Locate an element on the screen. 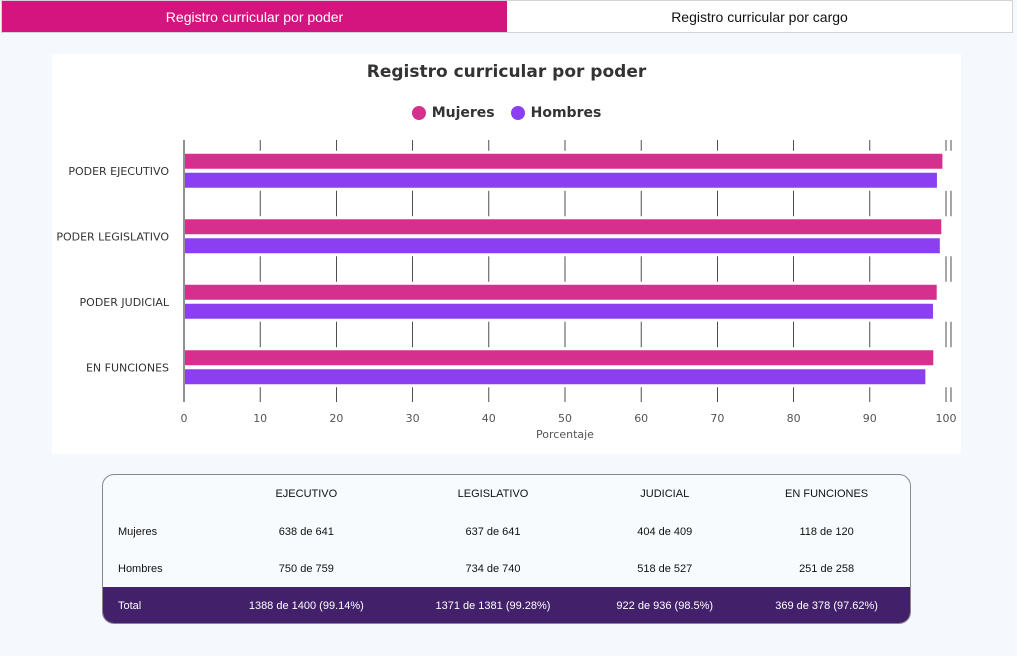  chart-title: Registro curricular por poder is located at coordinates (506, 72).